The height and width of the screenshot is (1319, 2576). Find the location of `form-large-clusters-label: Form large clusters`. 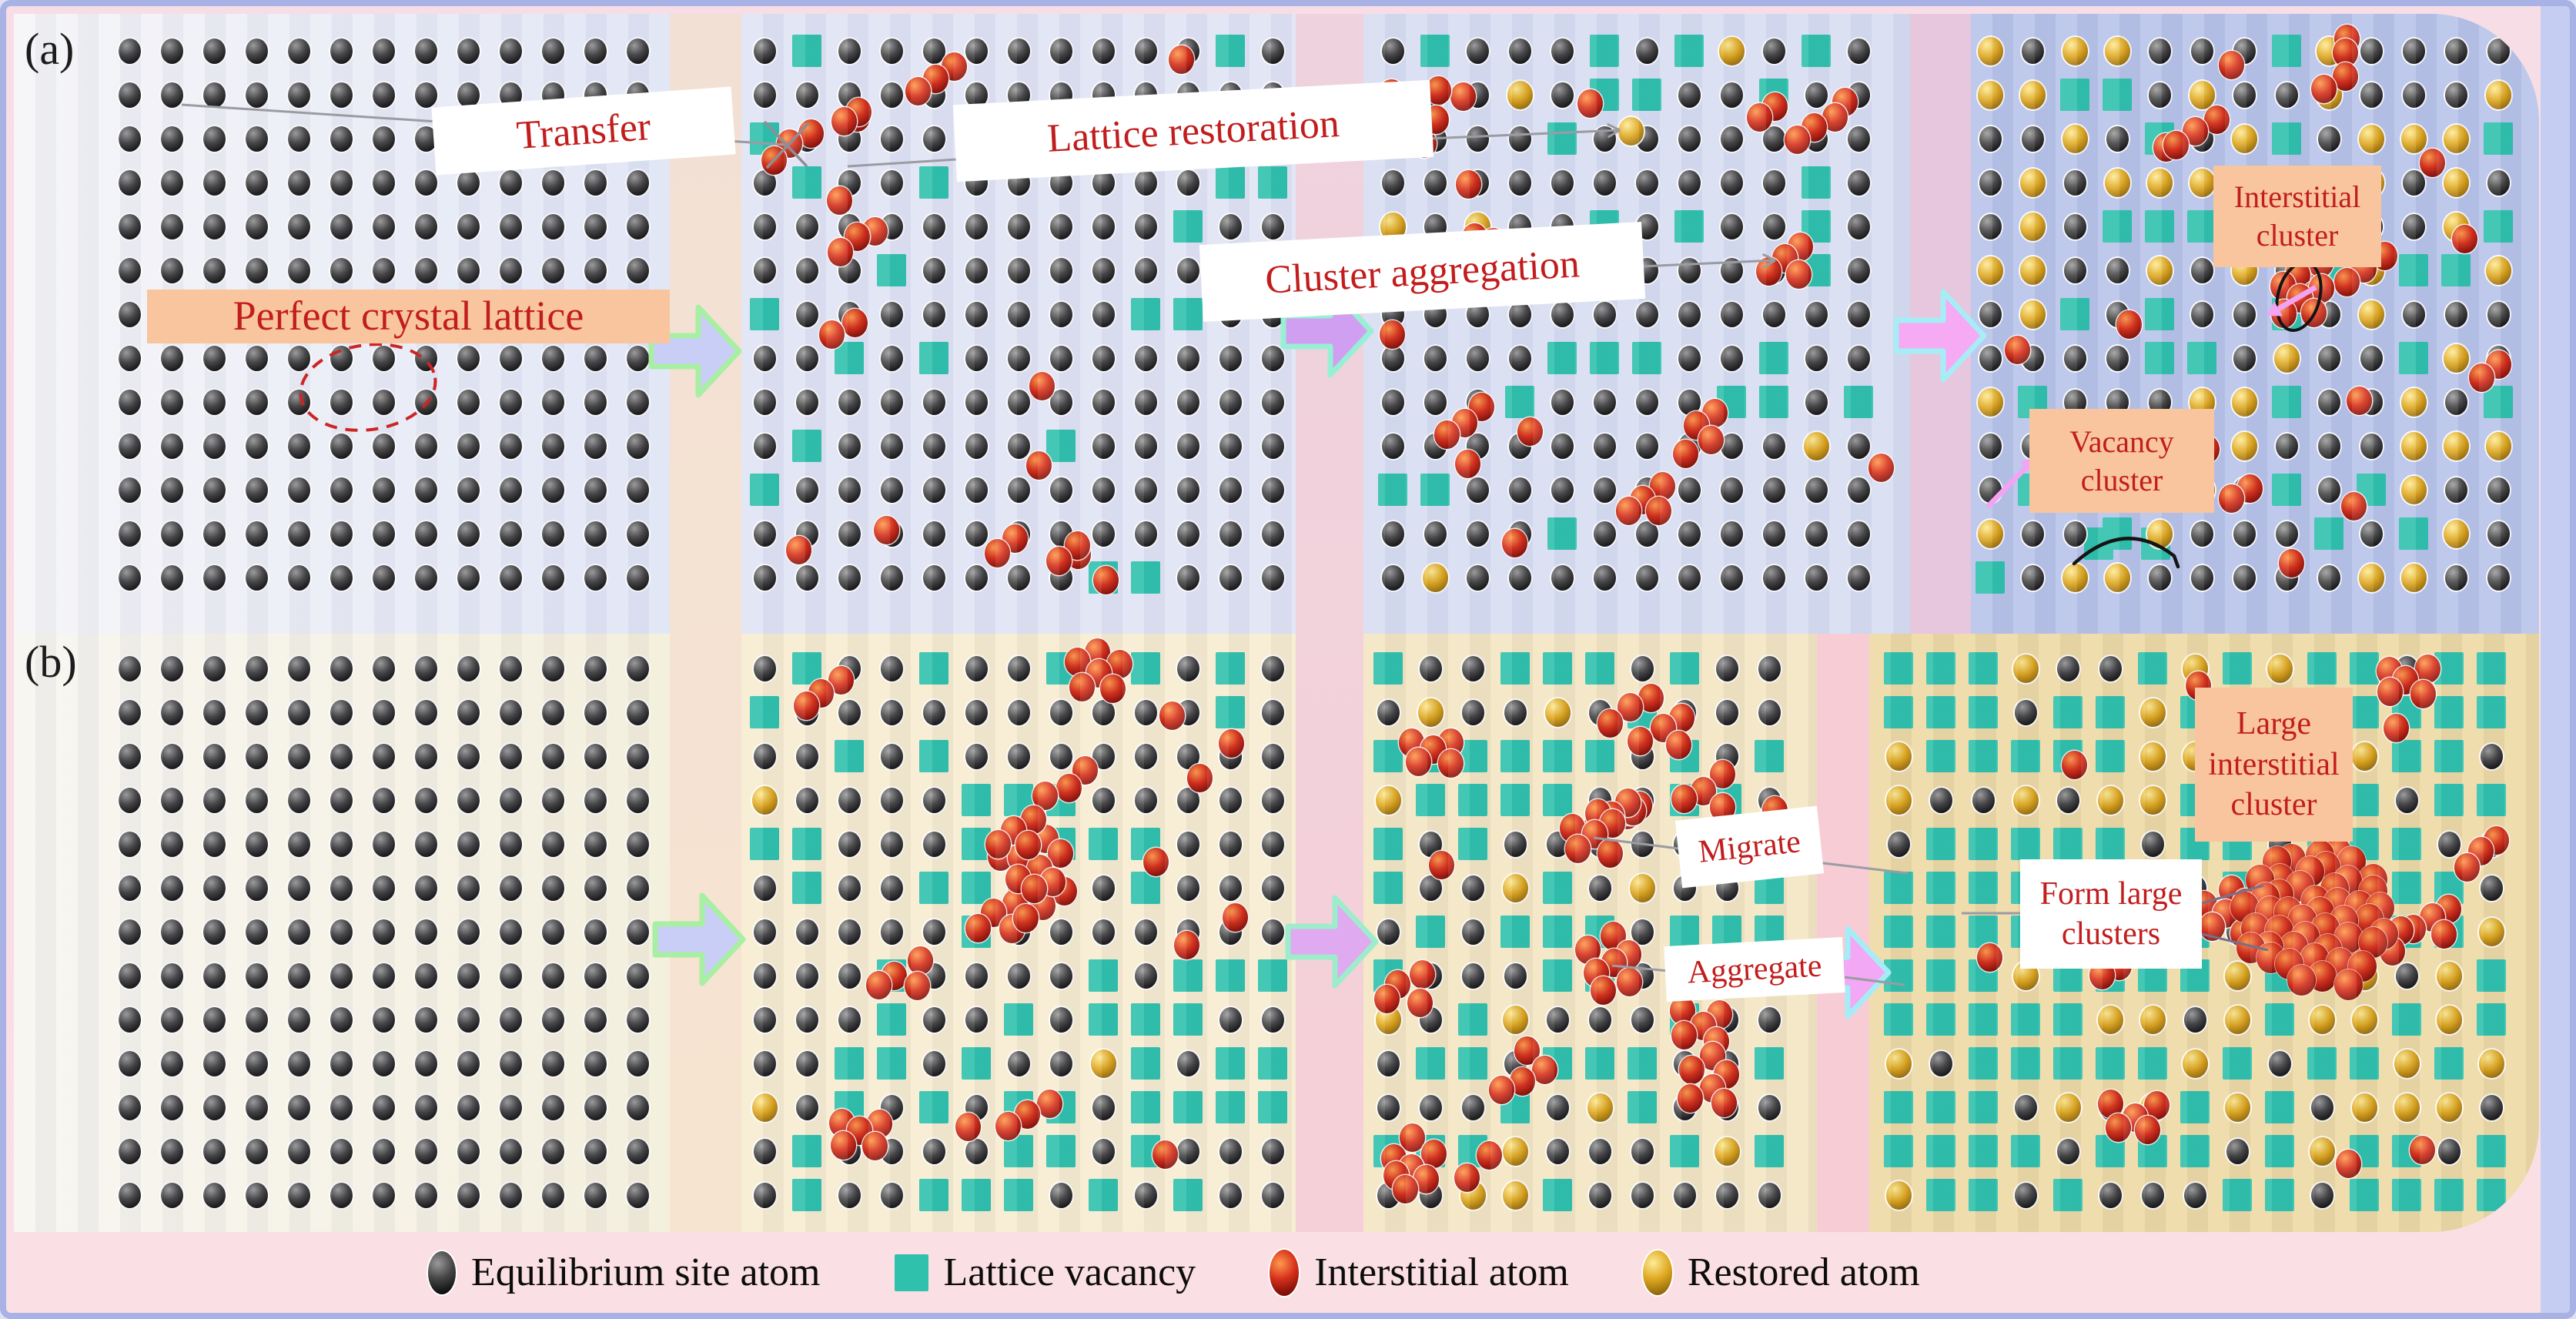

form-large-clusters-label: Form large clusters is located at coordinates (2111, 914).